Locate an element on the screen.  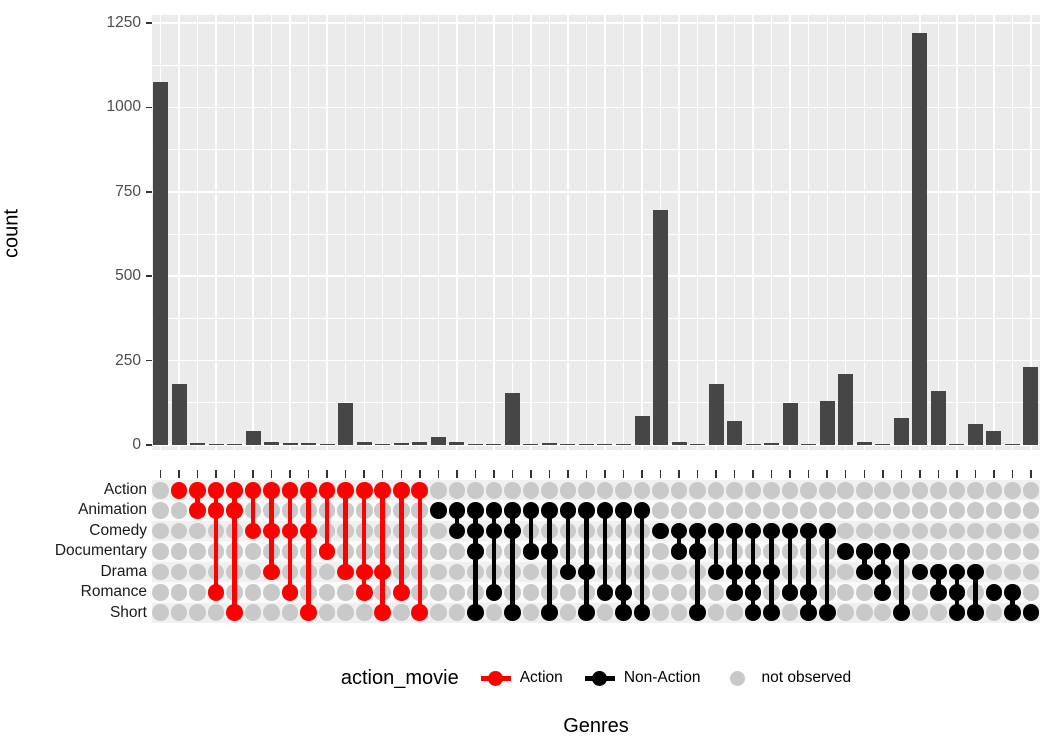
matrix-row-label: Documentary is located at coordinates (100, 551).